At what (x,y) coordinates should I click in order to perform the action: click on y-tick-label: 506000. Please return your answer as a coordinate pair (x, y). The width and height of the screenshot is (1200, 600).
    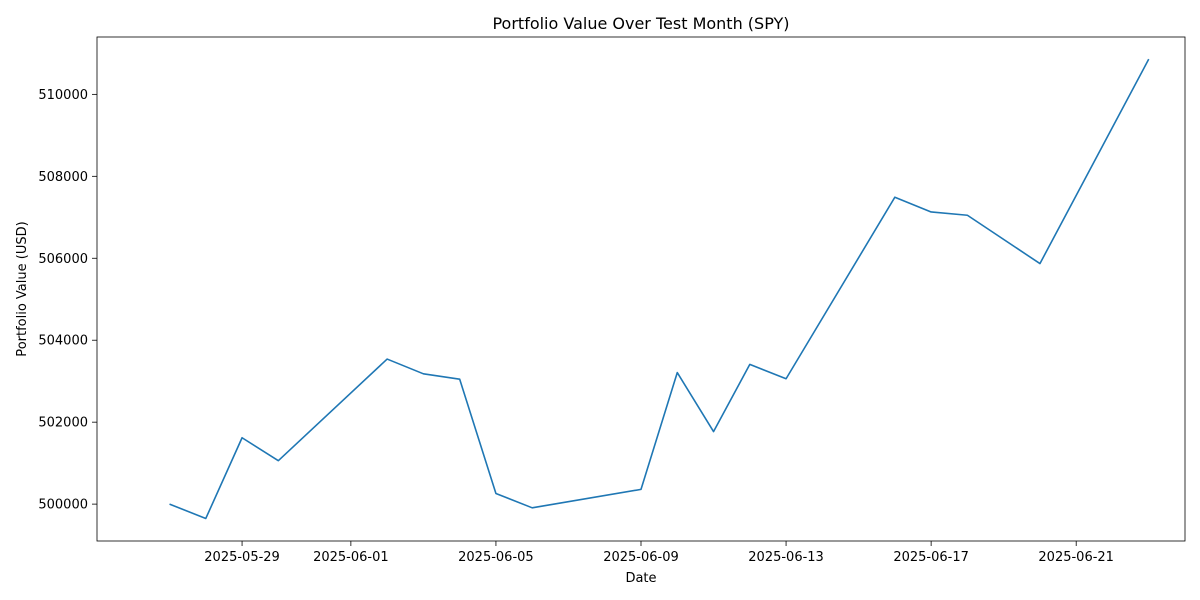
    Looking at the image, I should click on (63, 259).